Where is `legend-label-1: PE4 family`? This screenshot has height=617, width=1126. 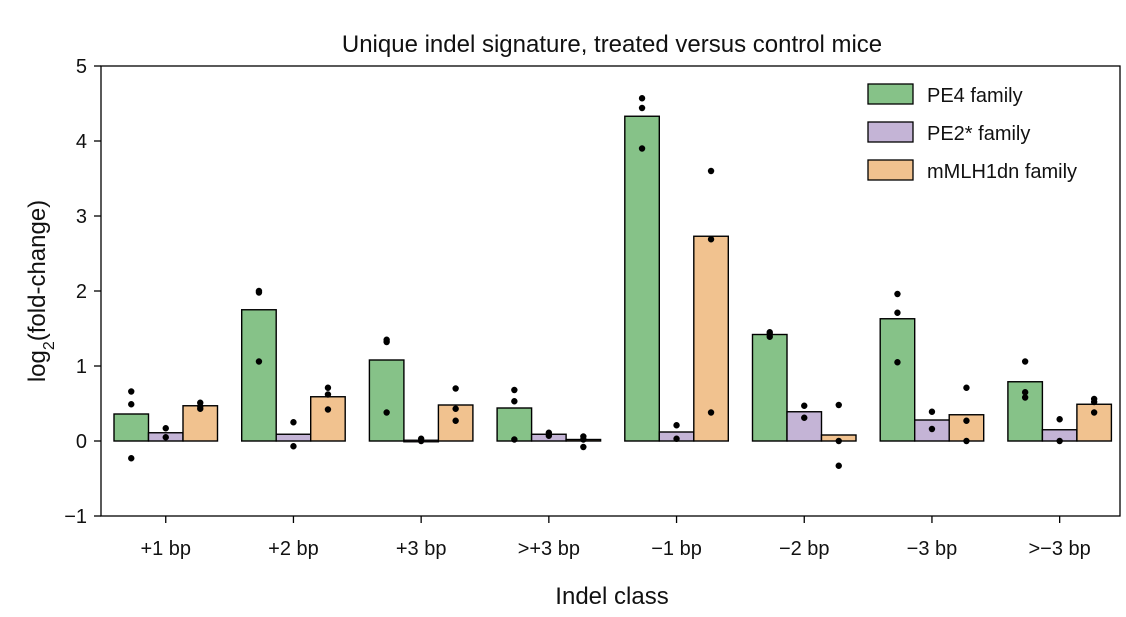 legend-label-1: PE4 family is located at coordinates (975, 96).